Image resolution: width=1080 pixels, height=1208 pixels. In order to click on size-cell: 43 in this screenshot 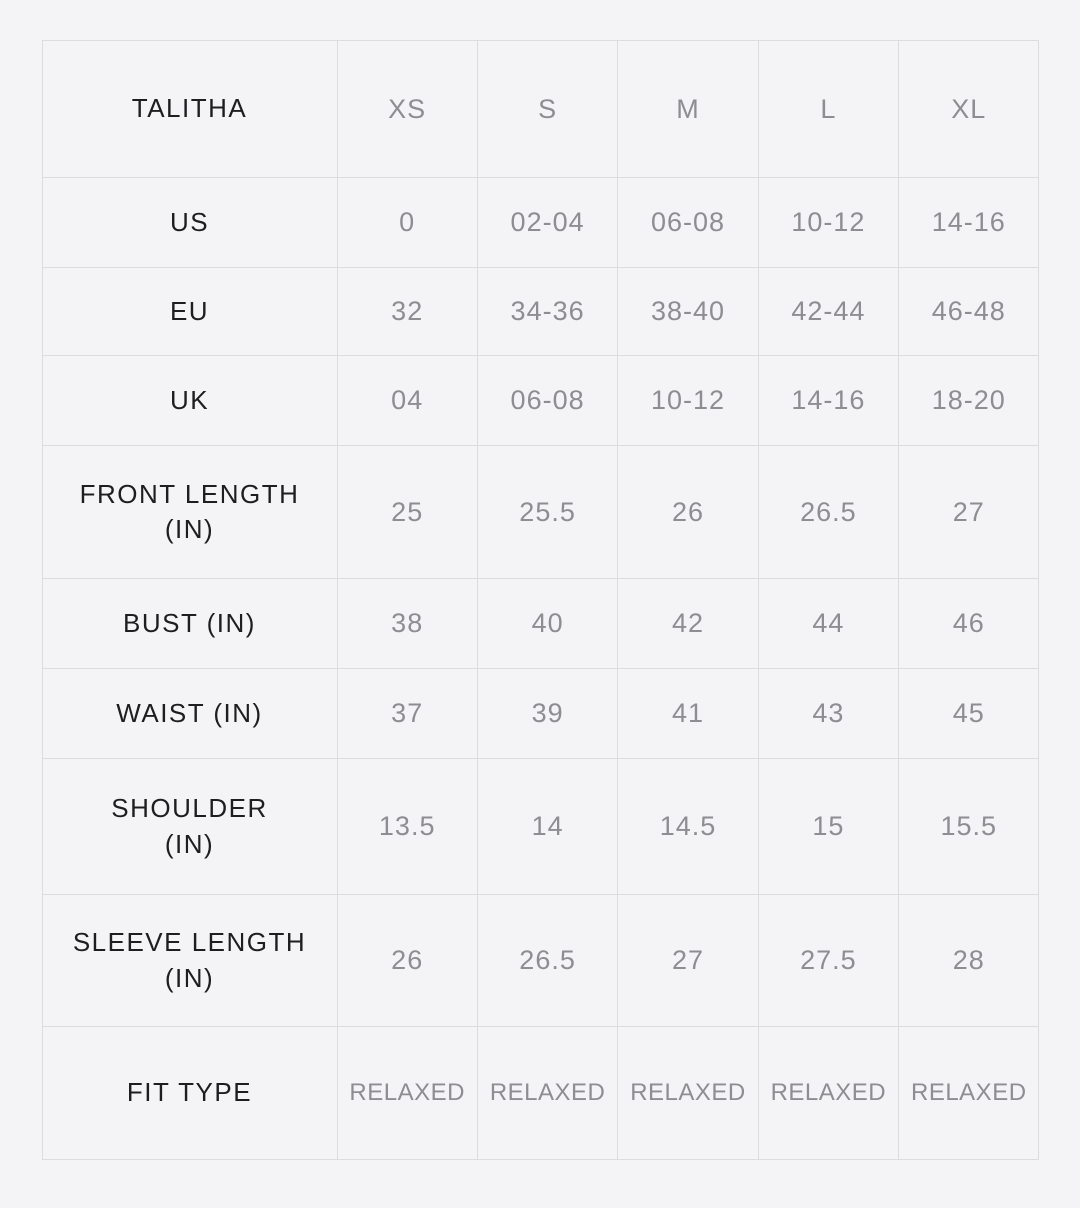, I will do `click(828, 713)`.